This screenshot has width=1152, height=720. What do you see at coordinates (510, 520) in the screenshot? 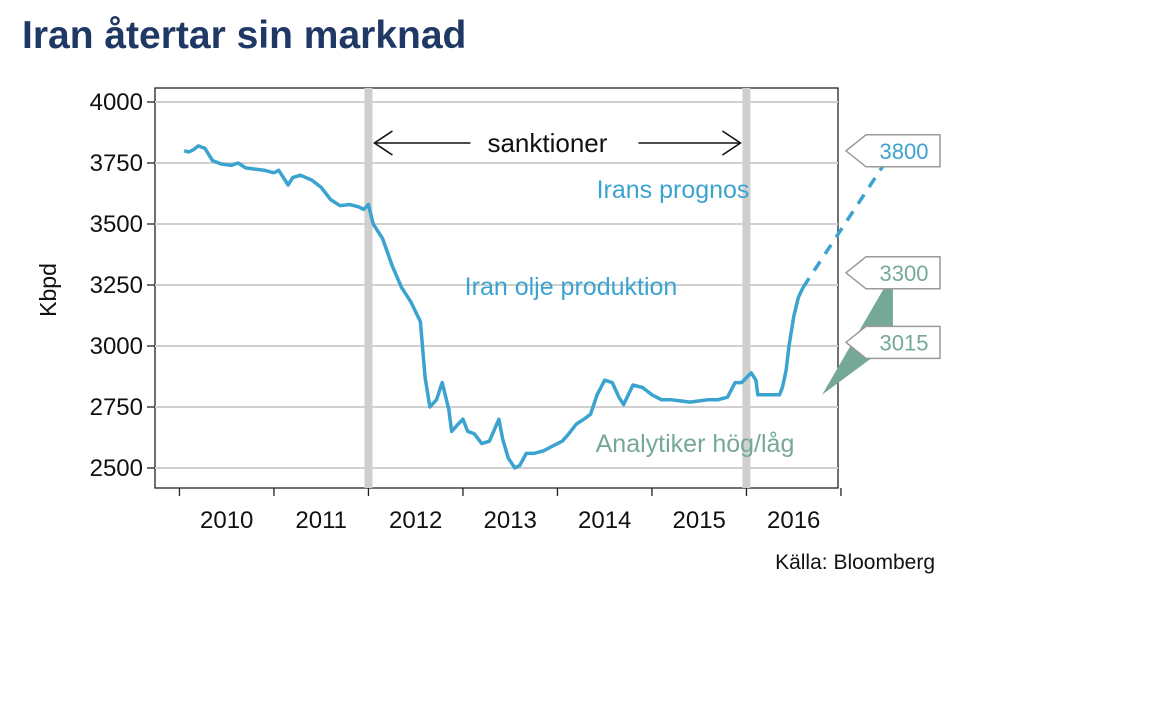
I see `x-tick-label-2013: 2013` at bounding box center [510, 520].